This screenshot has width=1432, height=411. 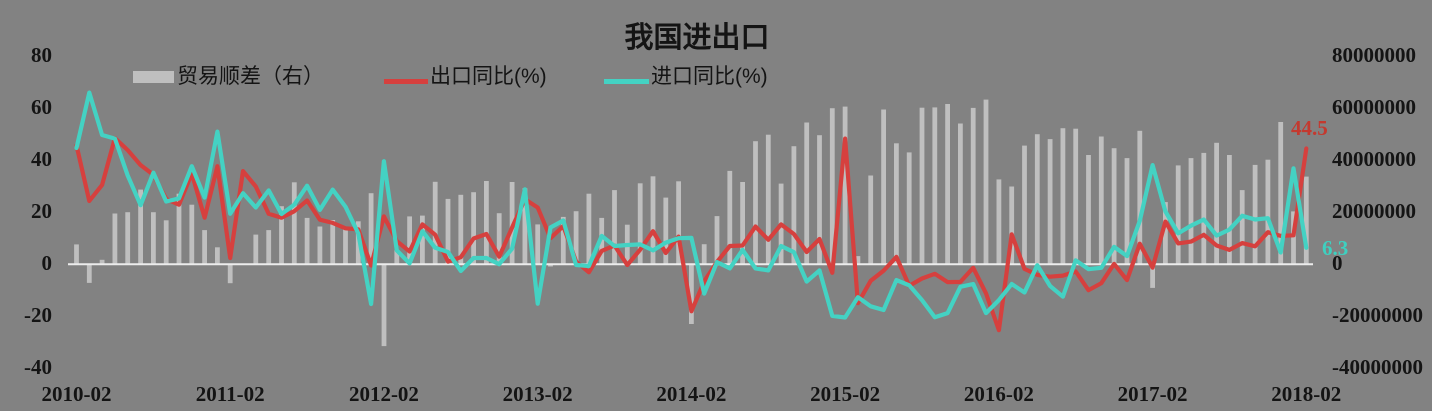 I want to click on y-axis-left-tick-label: 20, so click(x=41, y=211).